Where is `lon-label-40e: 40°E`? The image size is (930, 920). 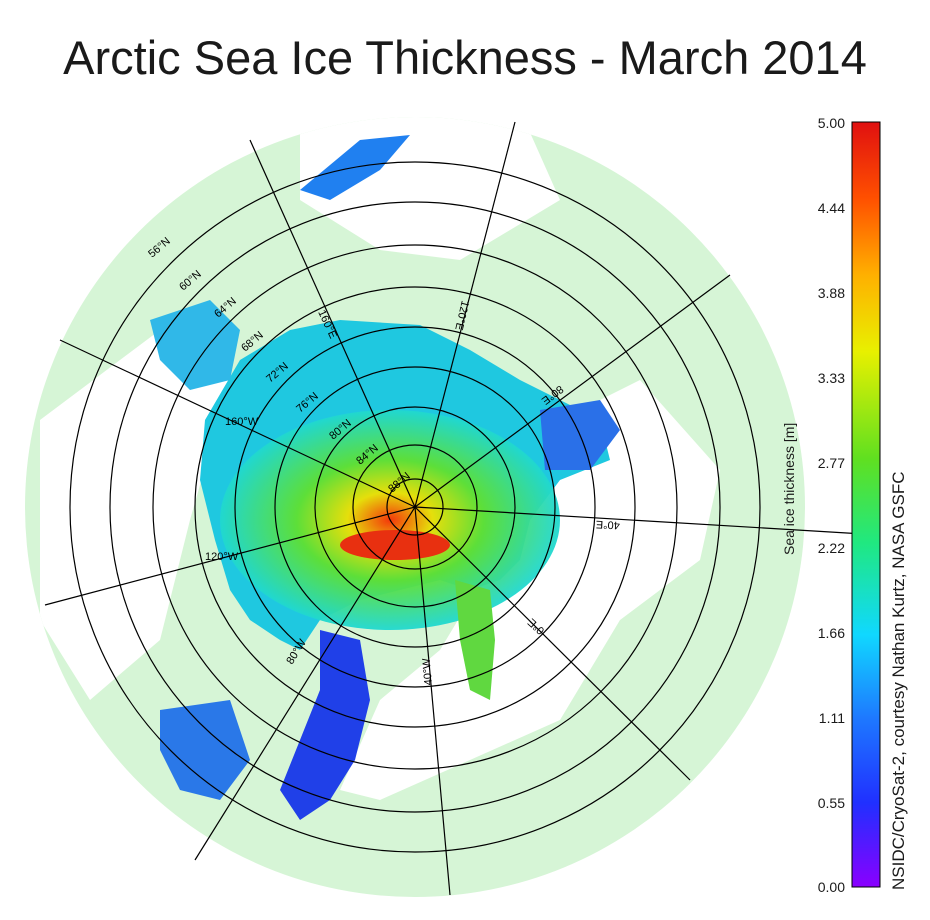 lon-label-40e: 40°E is located at coordinates (608, 524).